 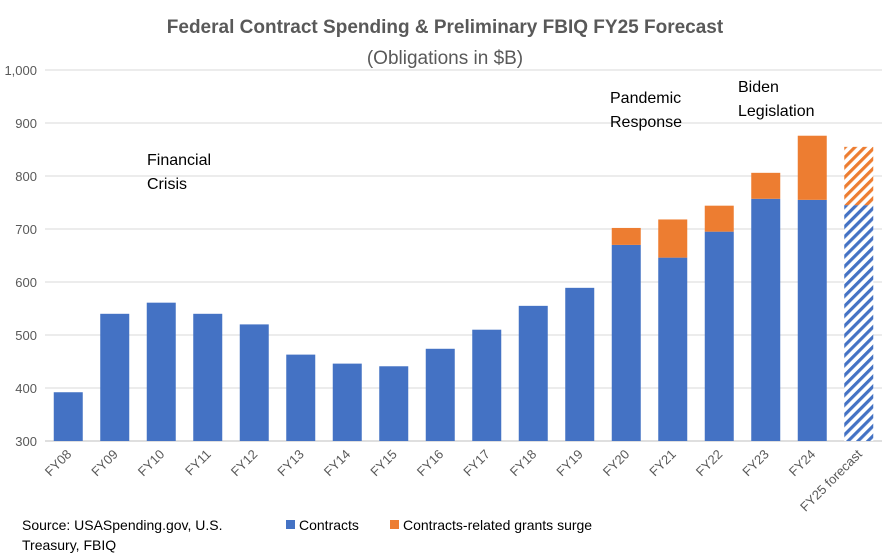 What do you see at coordinates (430, 463) in the screenshot?
I see `x-tick-label: FY16` at bounding box center [430, 463].